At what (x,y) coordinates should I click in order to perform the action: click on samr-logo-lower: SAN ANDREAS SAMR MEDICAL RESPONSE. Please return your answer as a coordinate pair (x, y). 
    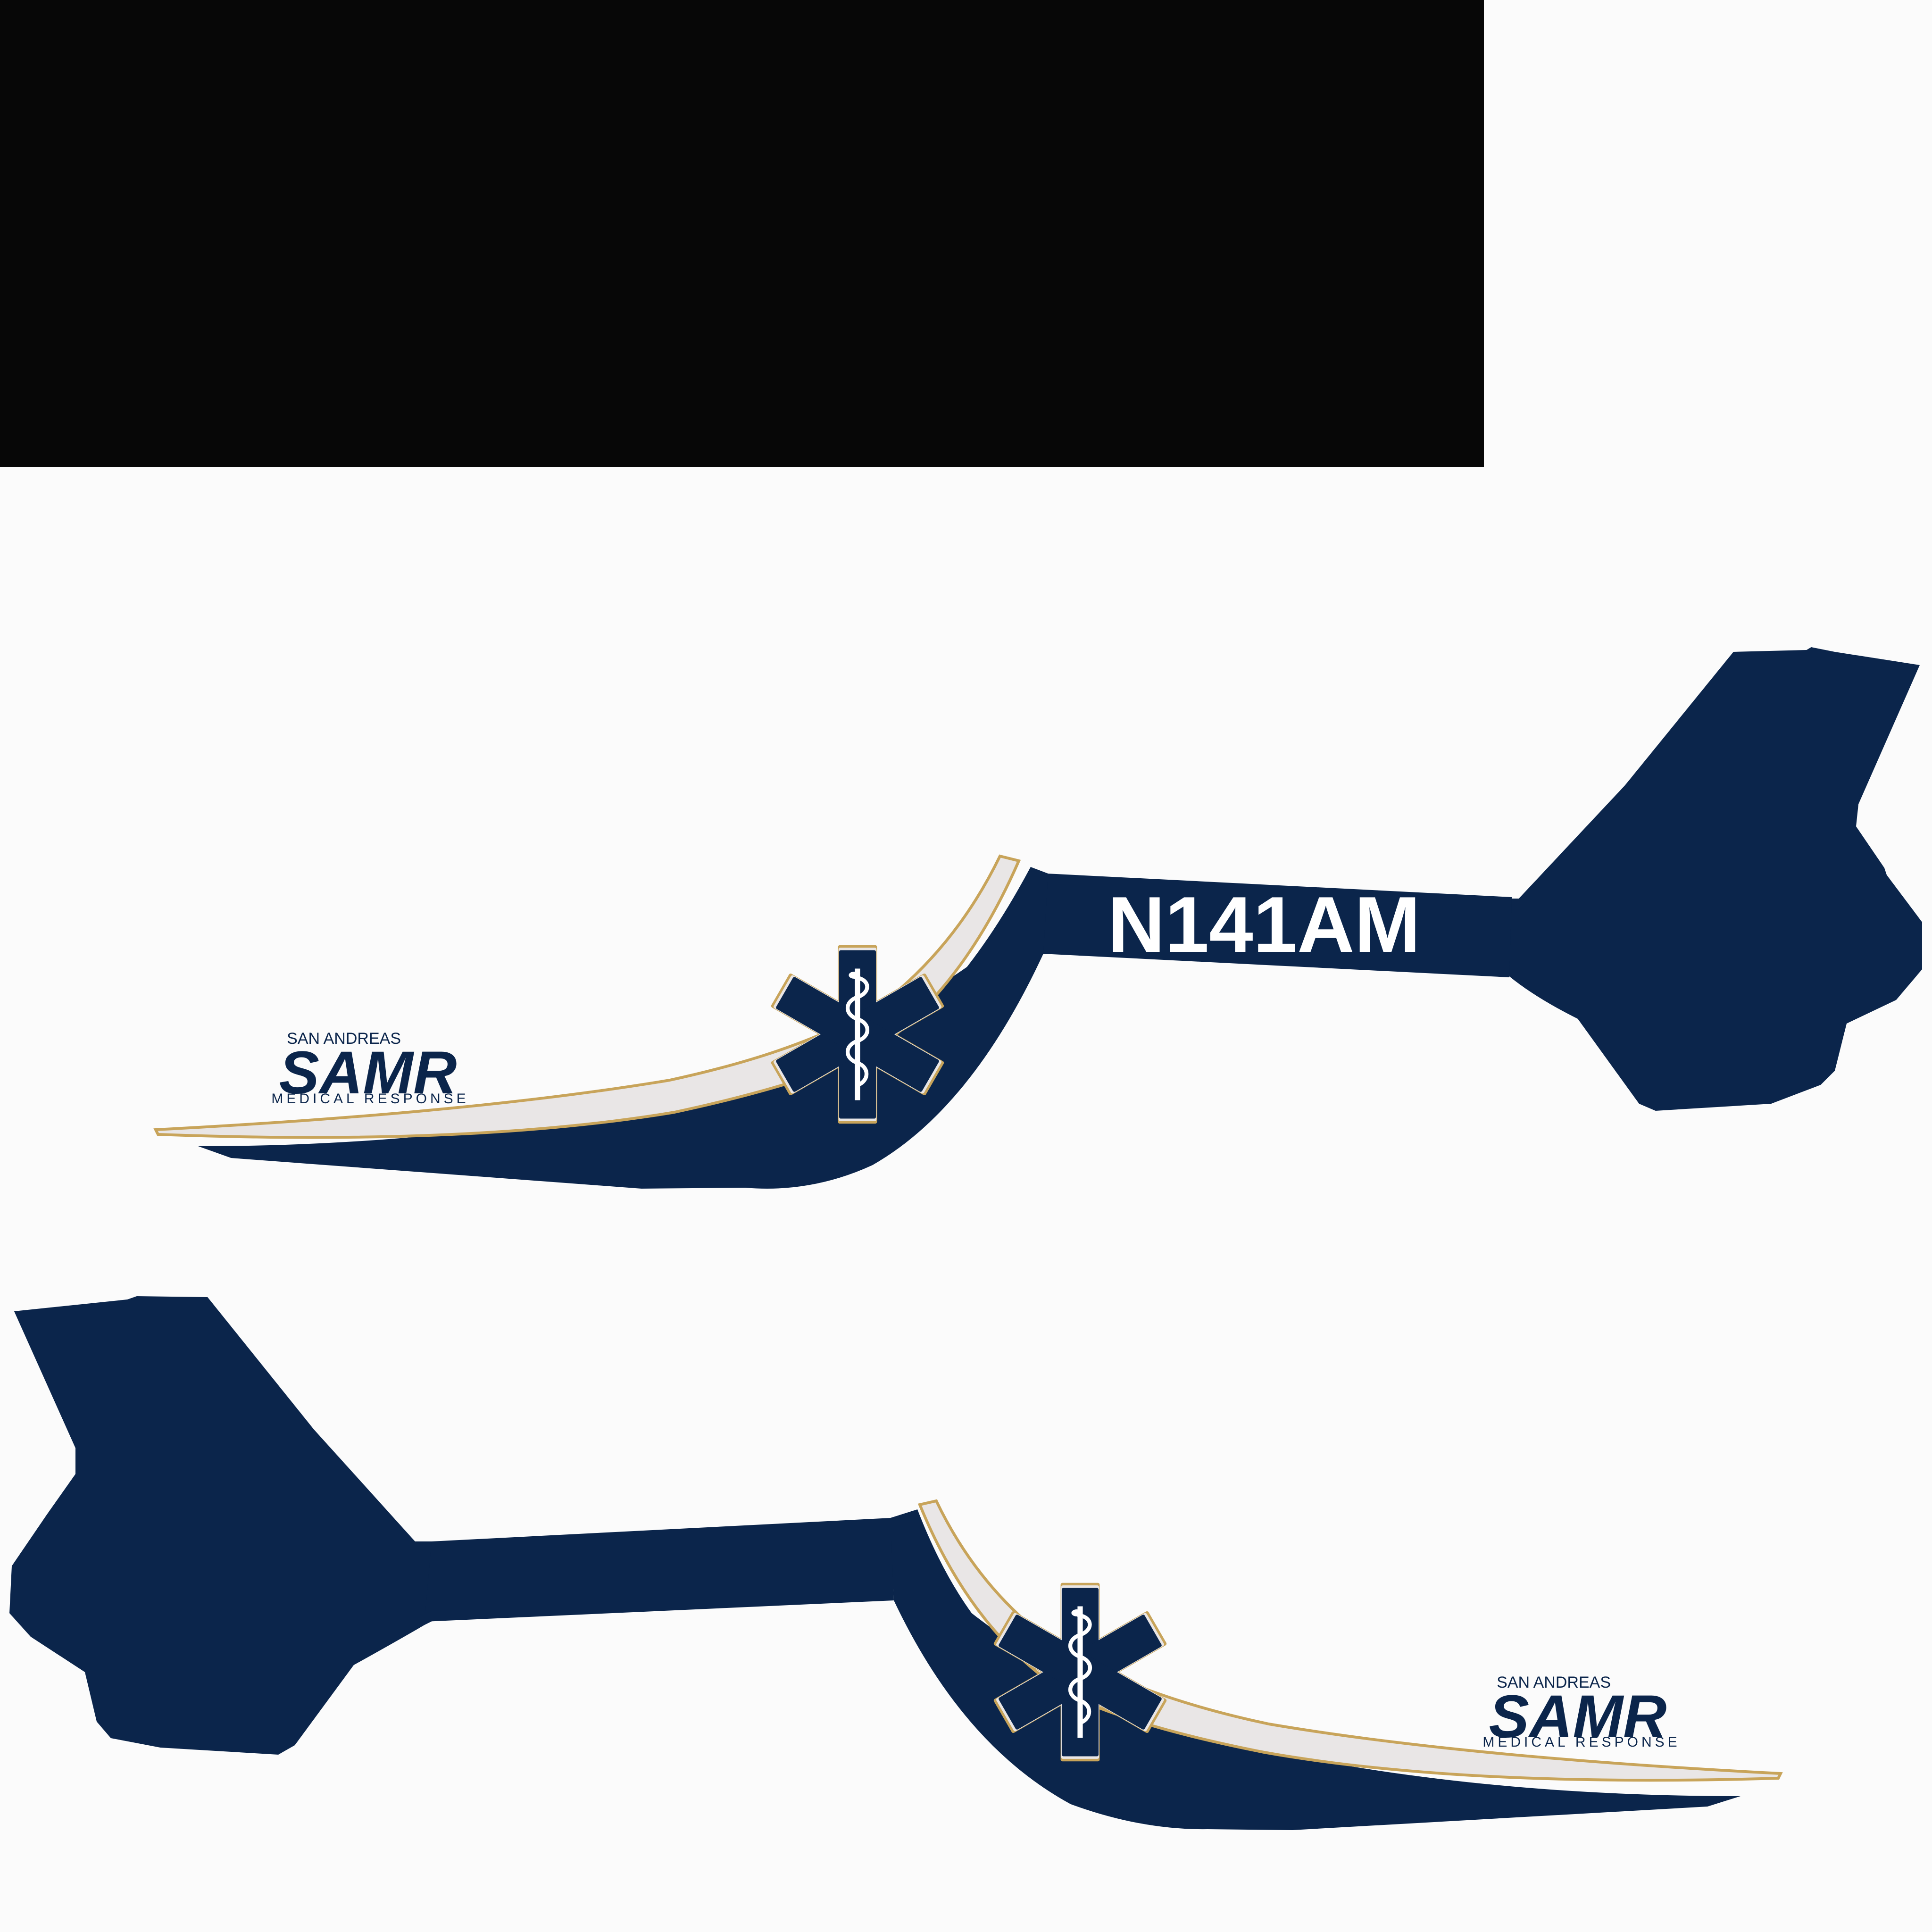
    Looking at the image, I should click on (1581, 1712).